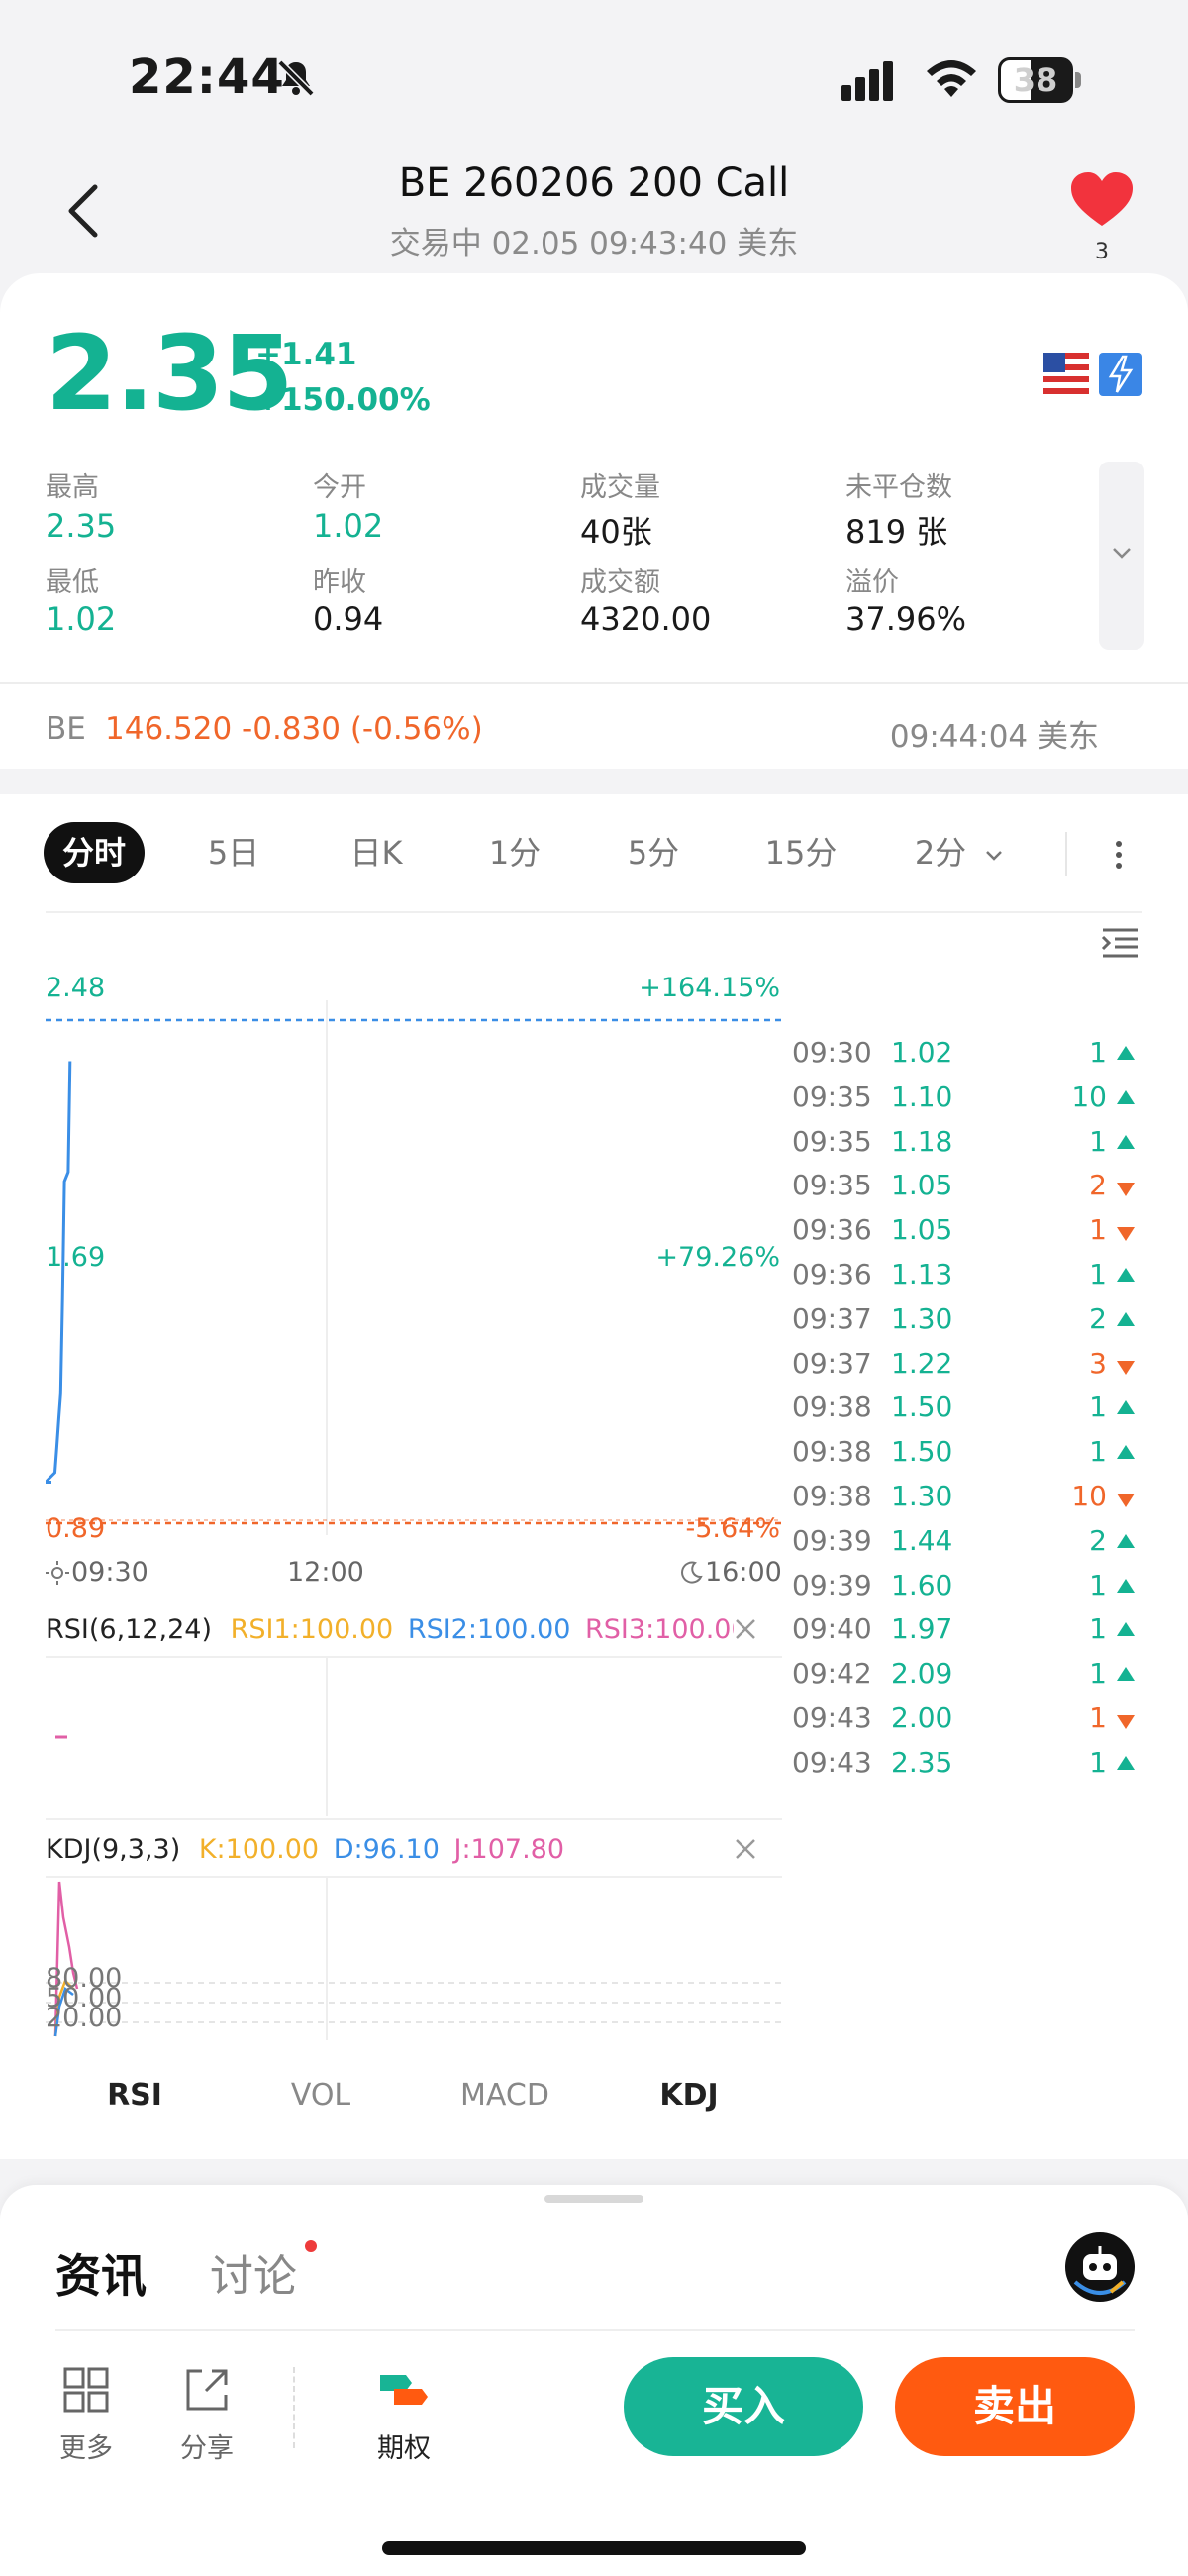 The image size is (1188, 2576). What do you see at coordinates (994, 737) in the screenshot?
I see `underlying-time: 09:44:04 美东` at bounding box center [994, 737].